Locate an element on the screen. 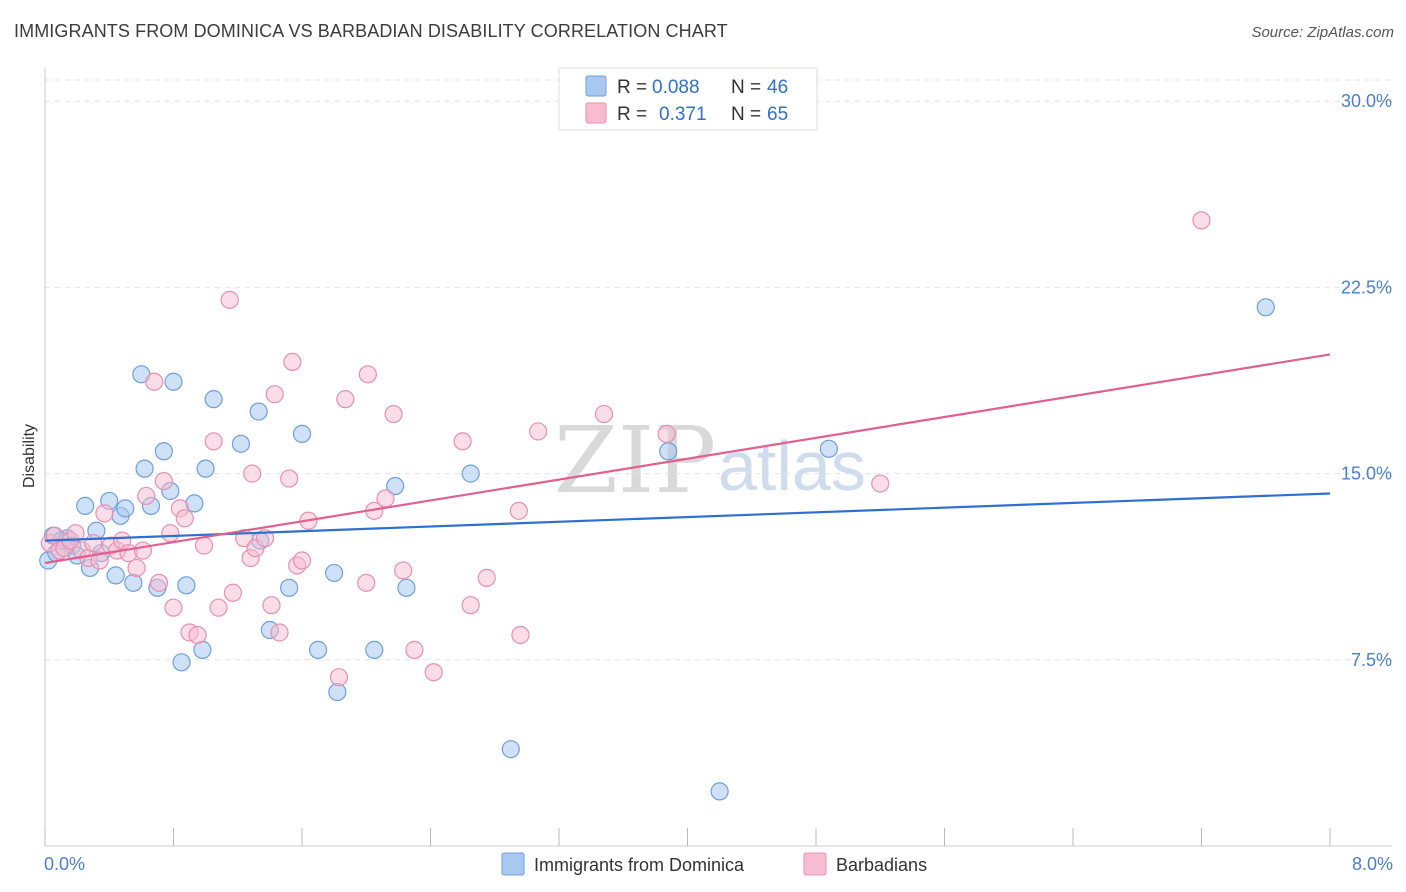  series-legend: Immigrants from Dominica Barbadians is located at coordinates (714, 864).